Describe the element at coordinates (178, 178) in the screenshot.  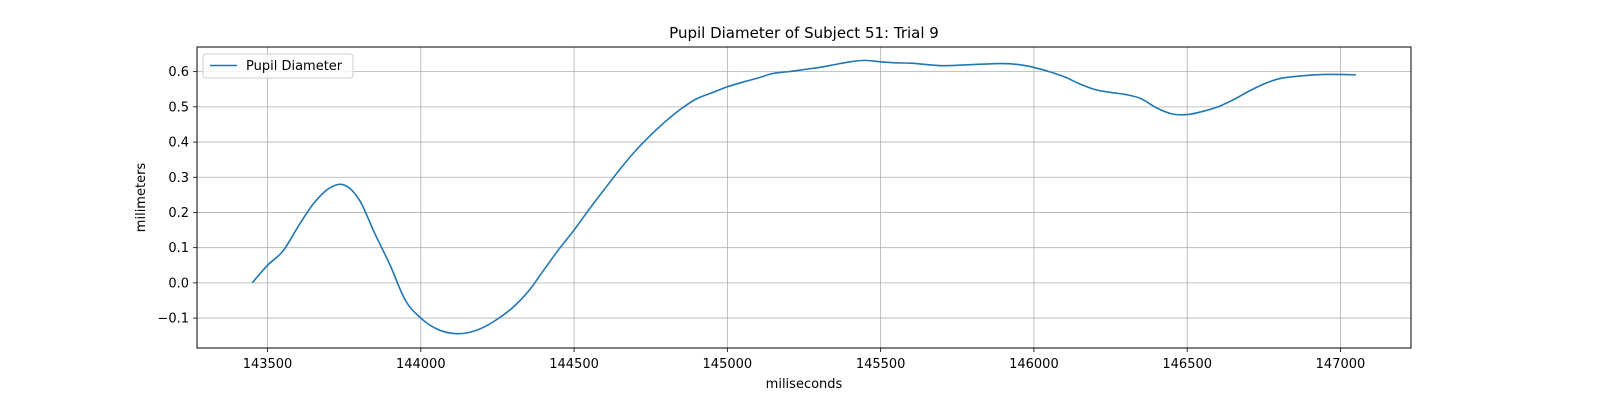
I see `y-tick-label: 0.3` at that location.